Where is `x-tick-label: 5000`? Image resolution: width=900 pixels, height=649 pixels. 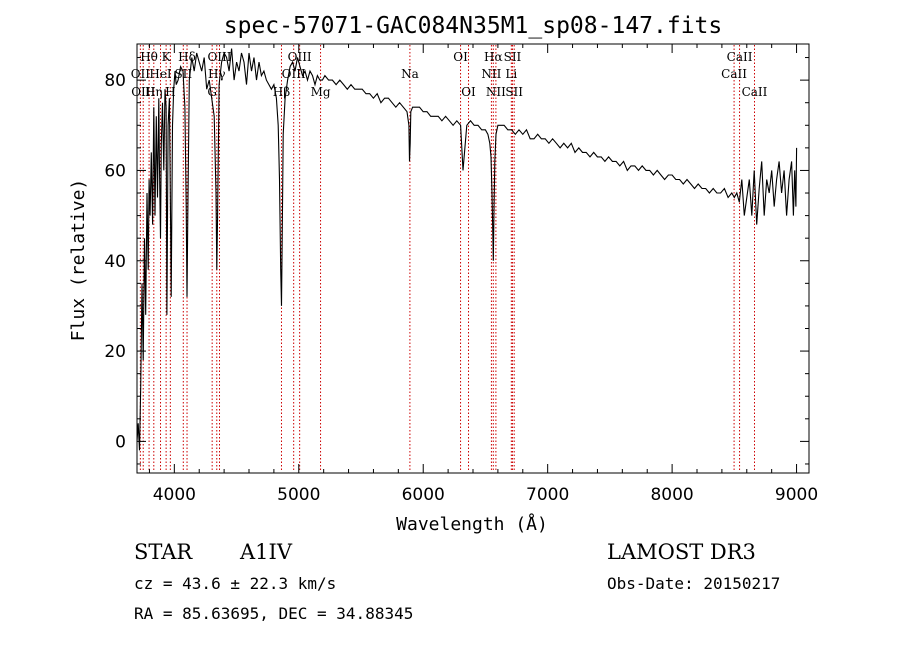
x-tick-label: 5000 is located at coordinates (298, 495).